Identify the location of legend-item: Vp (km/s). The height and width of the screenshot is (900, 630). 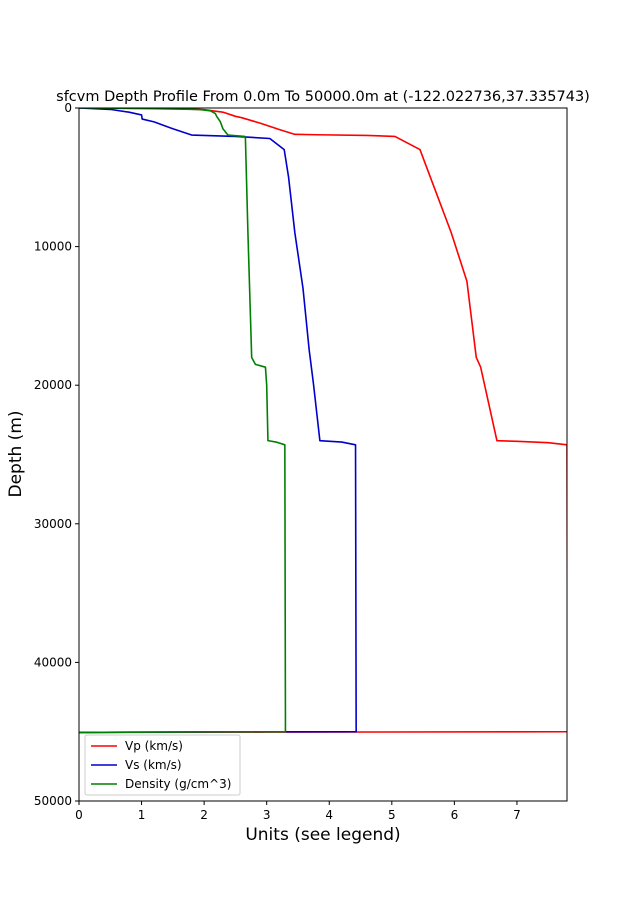
(137, 746).